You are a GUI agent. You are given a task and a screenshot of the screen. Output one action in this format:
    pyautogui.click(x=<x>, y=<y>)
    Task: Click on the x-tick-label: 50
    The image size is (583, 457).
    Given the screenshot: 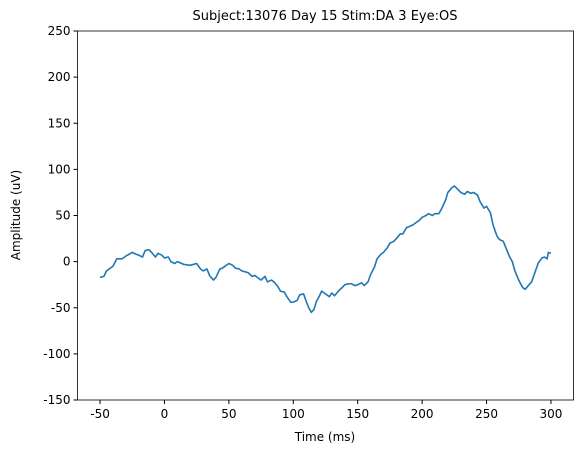 What is the action you would take?
    pyautogui.click(x=228, y=414)
    